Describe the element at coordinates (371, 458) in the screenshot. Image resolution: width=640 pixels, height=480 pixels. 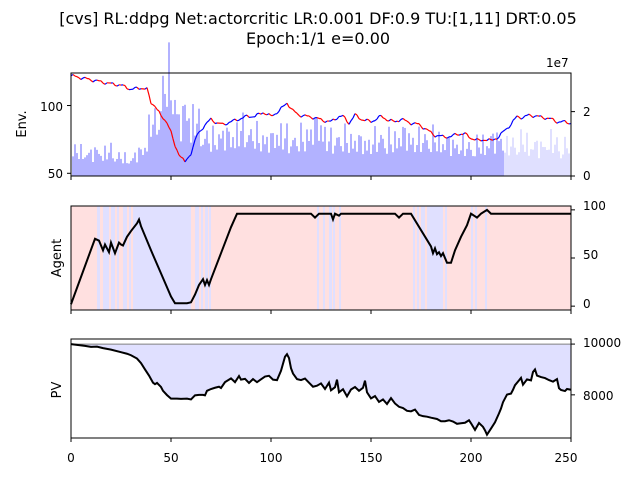
I see `xtick-150: 150` at that location.